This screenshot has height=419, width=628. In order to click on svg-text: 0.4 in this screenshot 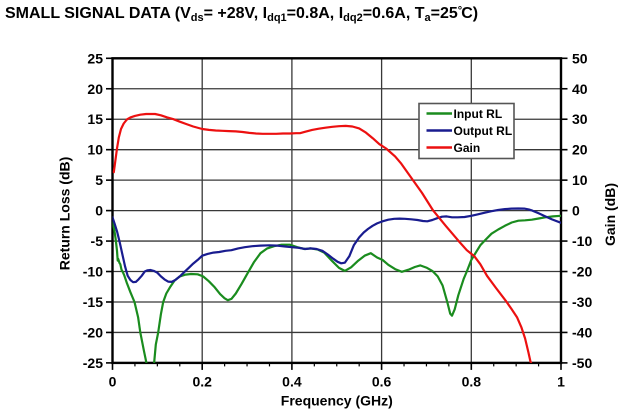, I will do `click(292, 382)`.